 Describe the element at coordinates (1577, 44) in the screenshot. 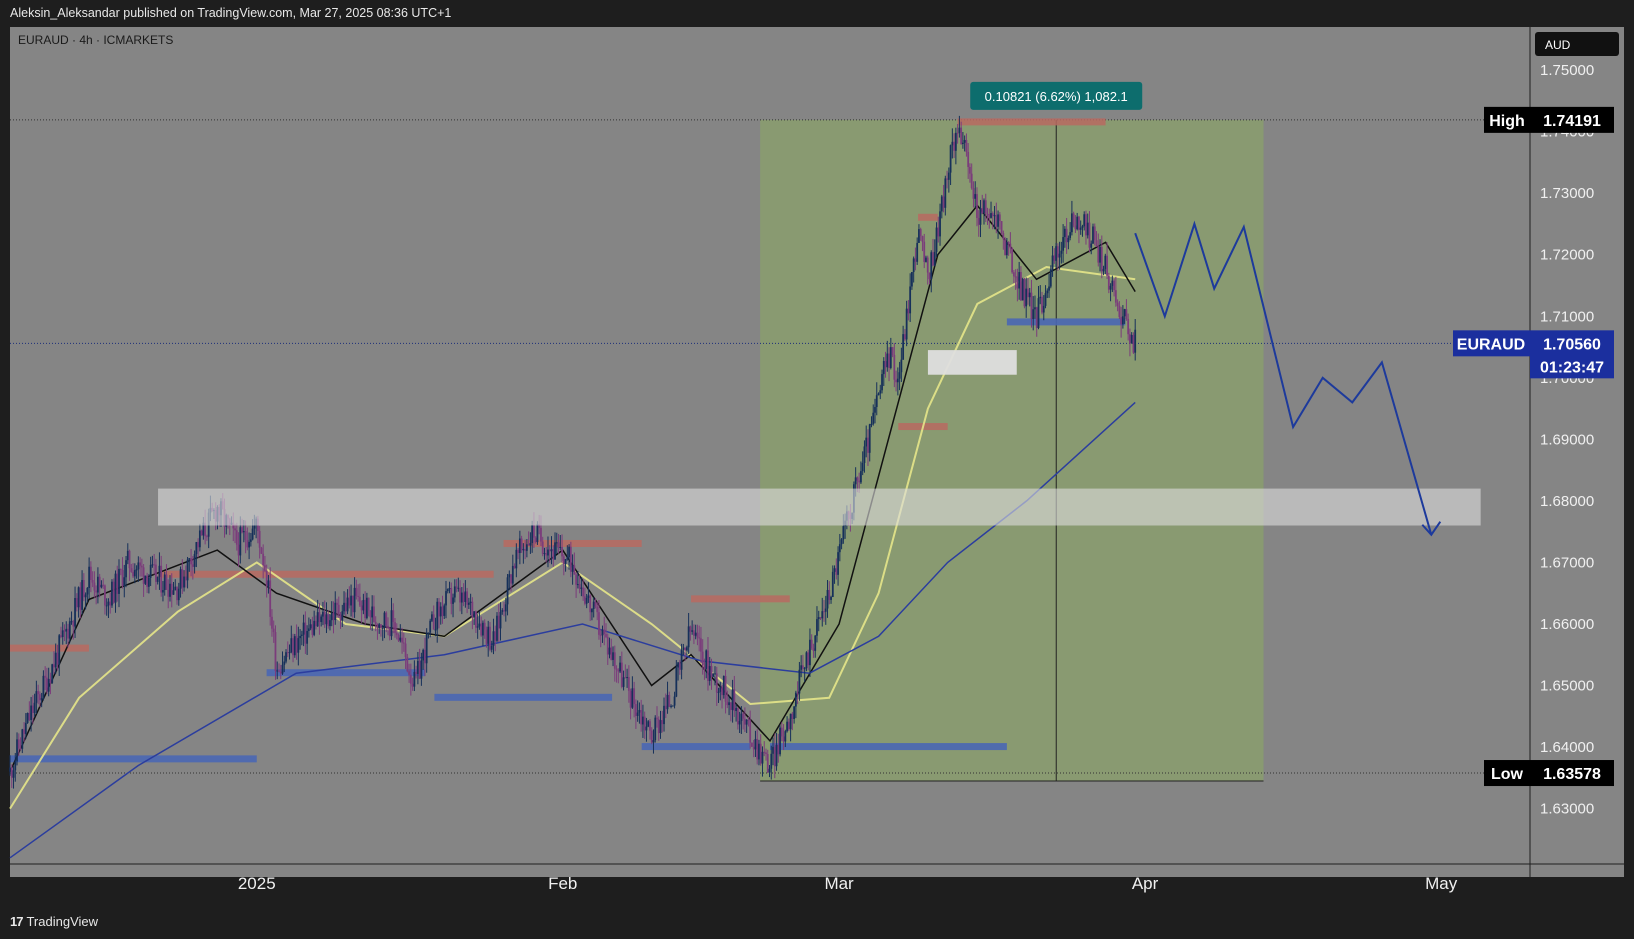

I see `currency-badge` at that location.